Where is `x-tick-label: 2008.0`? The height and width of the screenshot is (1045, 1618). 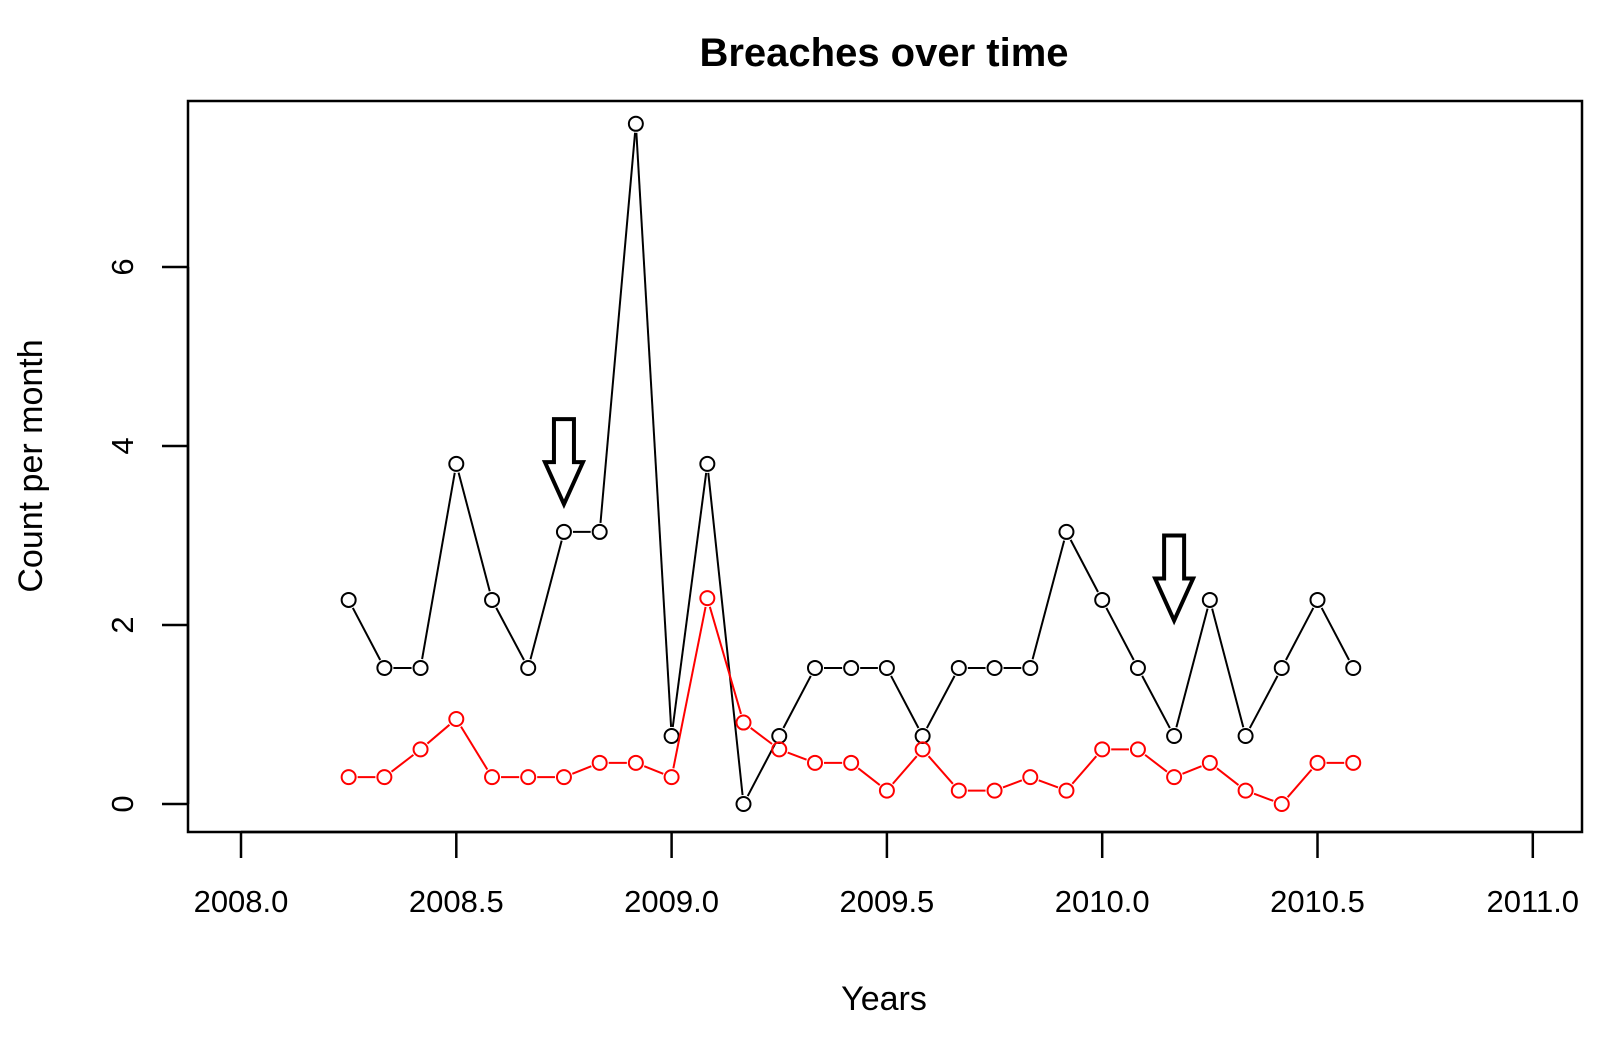
x-tick-label: 2008.0 is located at coordinates (241, 901).